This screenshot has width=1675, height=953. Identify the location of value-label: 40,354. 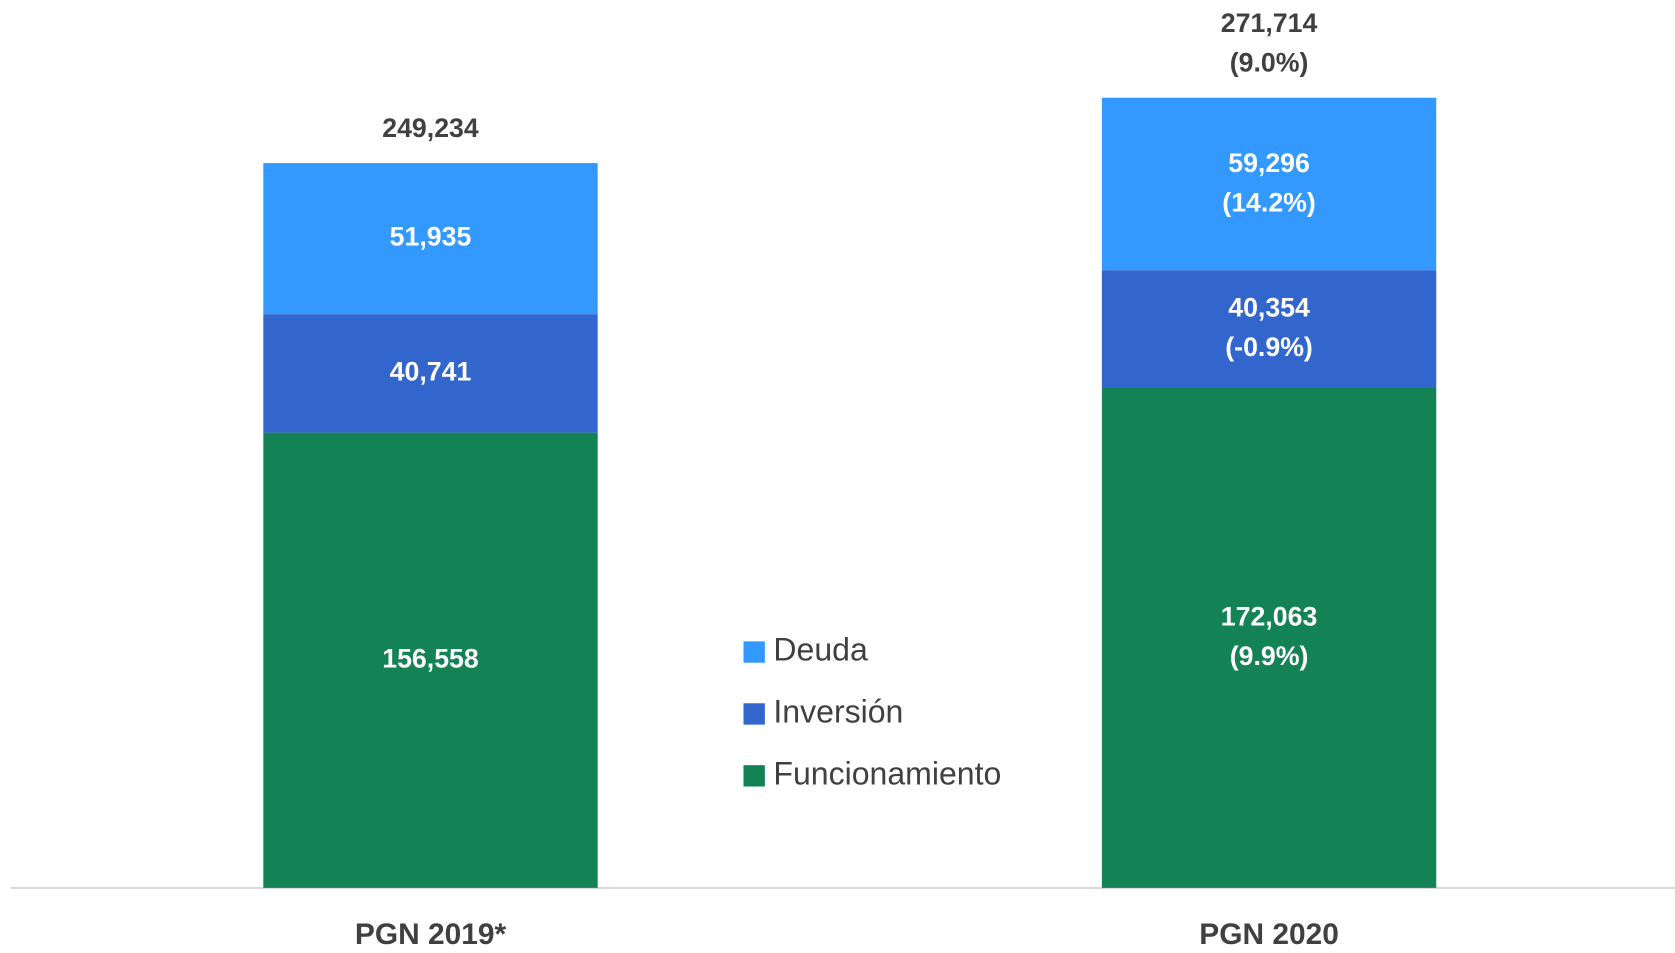
(1269, 308).